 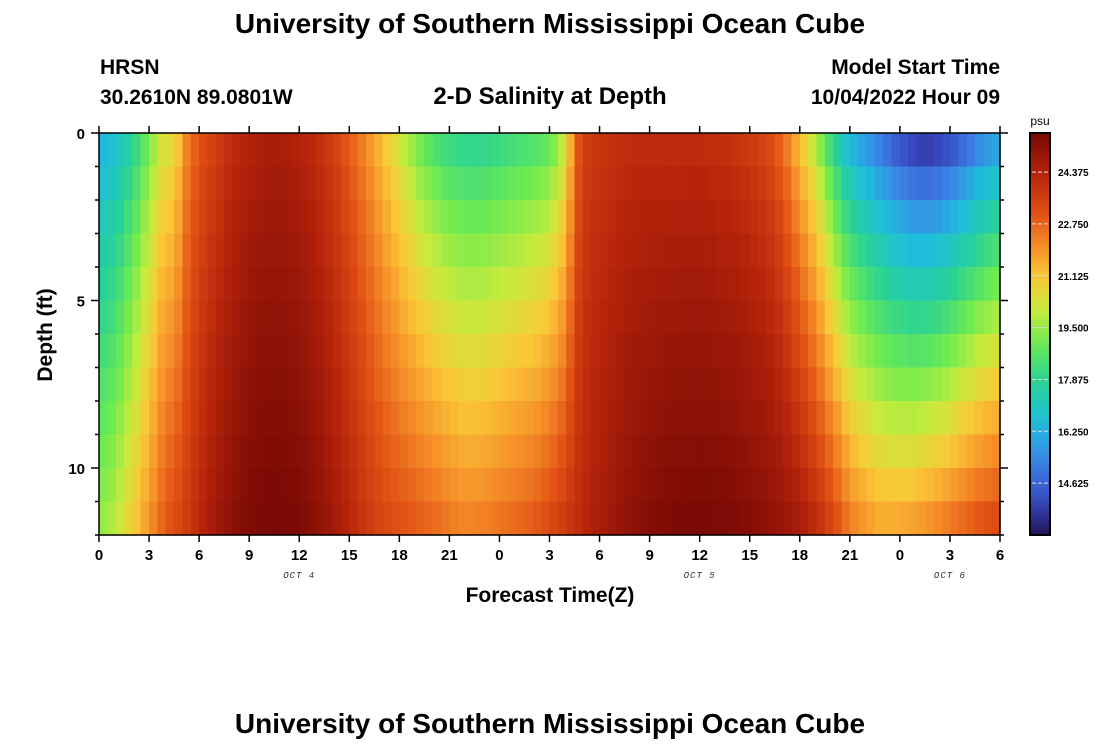 I want to click on station-name: HRSN, so click(x=130, y=67).